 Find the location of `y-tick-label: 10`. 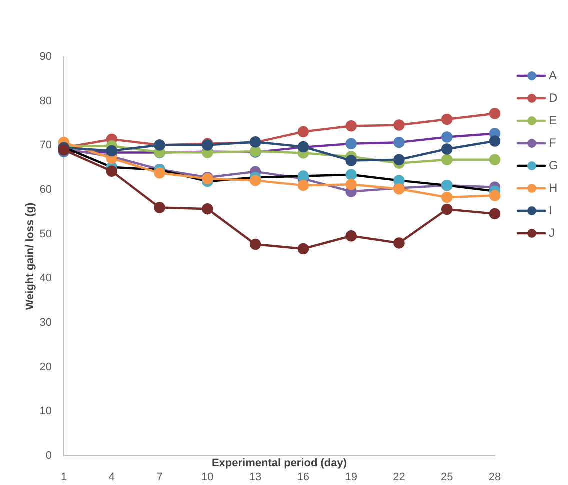

y-tick-label: 10 is located at coordinates (46, 412).